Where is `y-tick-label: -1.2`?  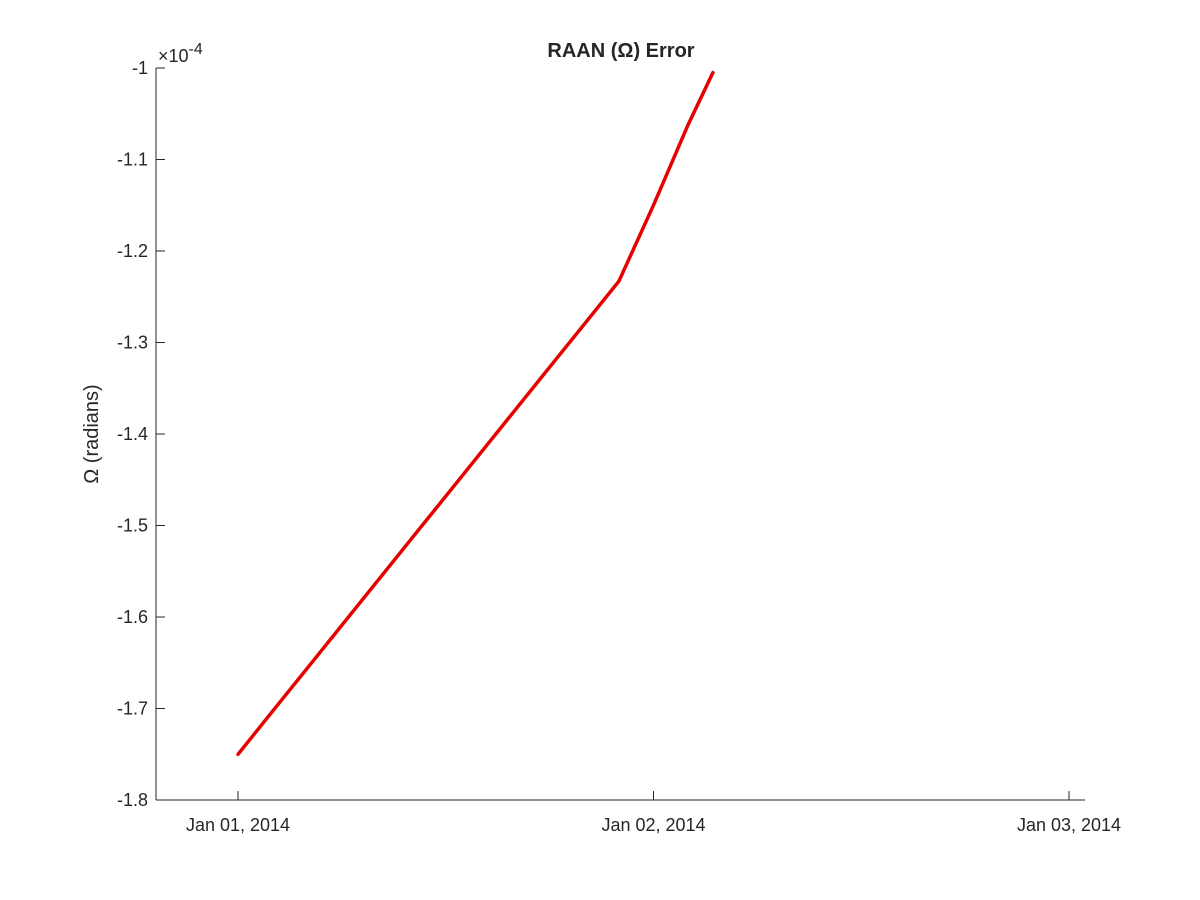
y-tick-label: -1.2 is located at coordinates (132, 251).